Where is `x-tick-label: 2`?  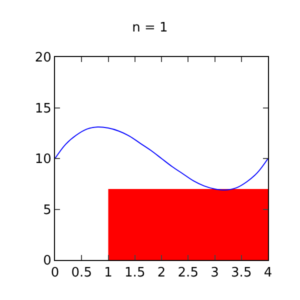 x-tick-label: 2 is located at coordinates (161, 273).